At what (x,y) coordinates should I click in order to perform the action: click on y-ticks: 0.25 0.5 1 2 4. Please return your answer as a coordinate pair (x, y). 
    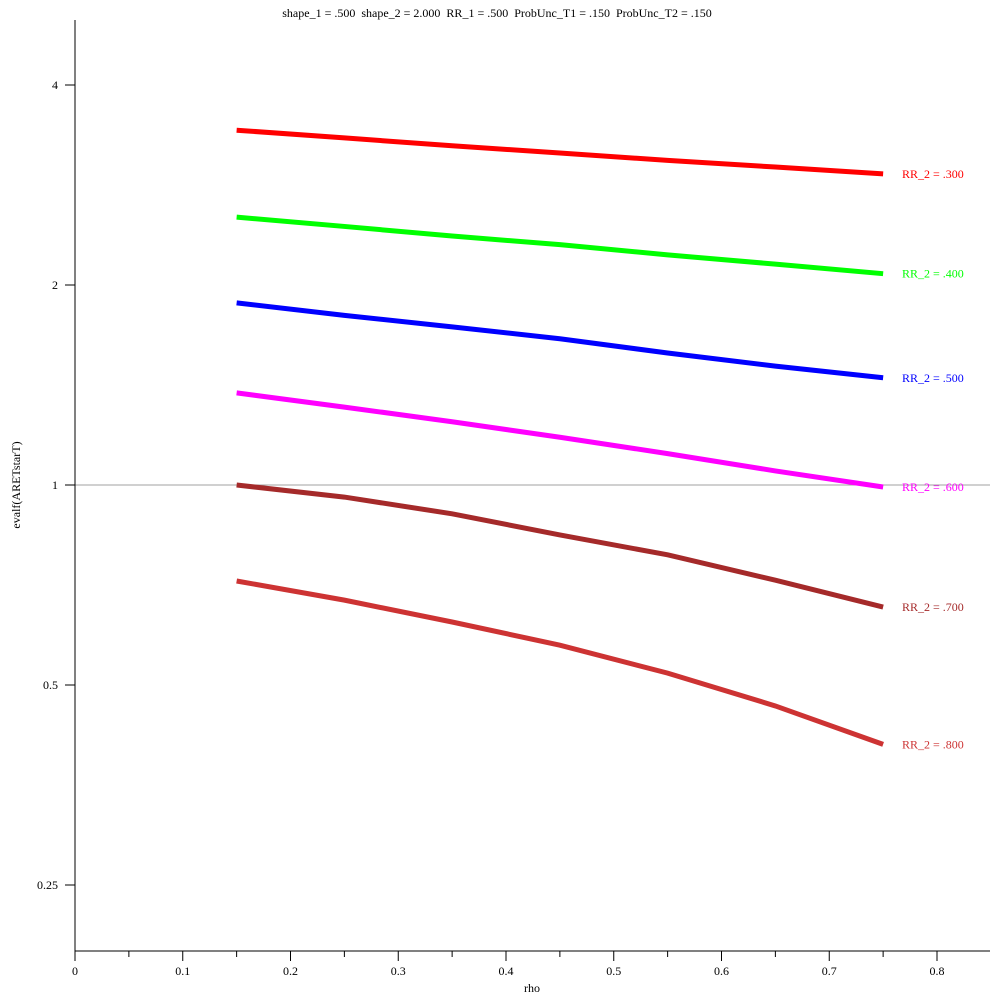
    Looking at the image, I should click on (56, 485).